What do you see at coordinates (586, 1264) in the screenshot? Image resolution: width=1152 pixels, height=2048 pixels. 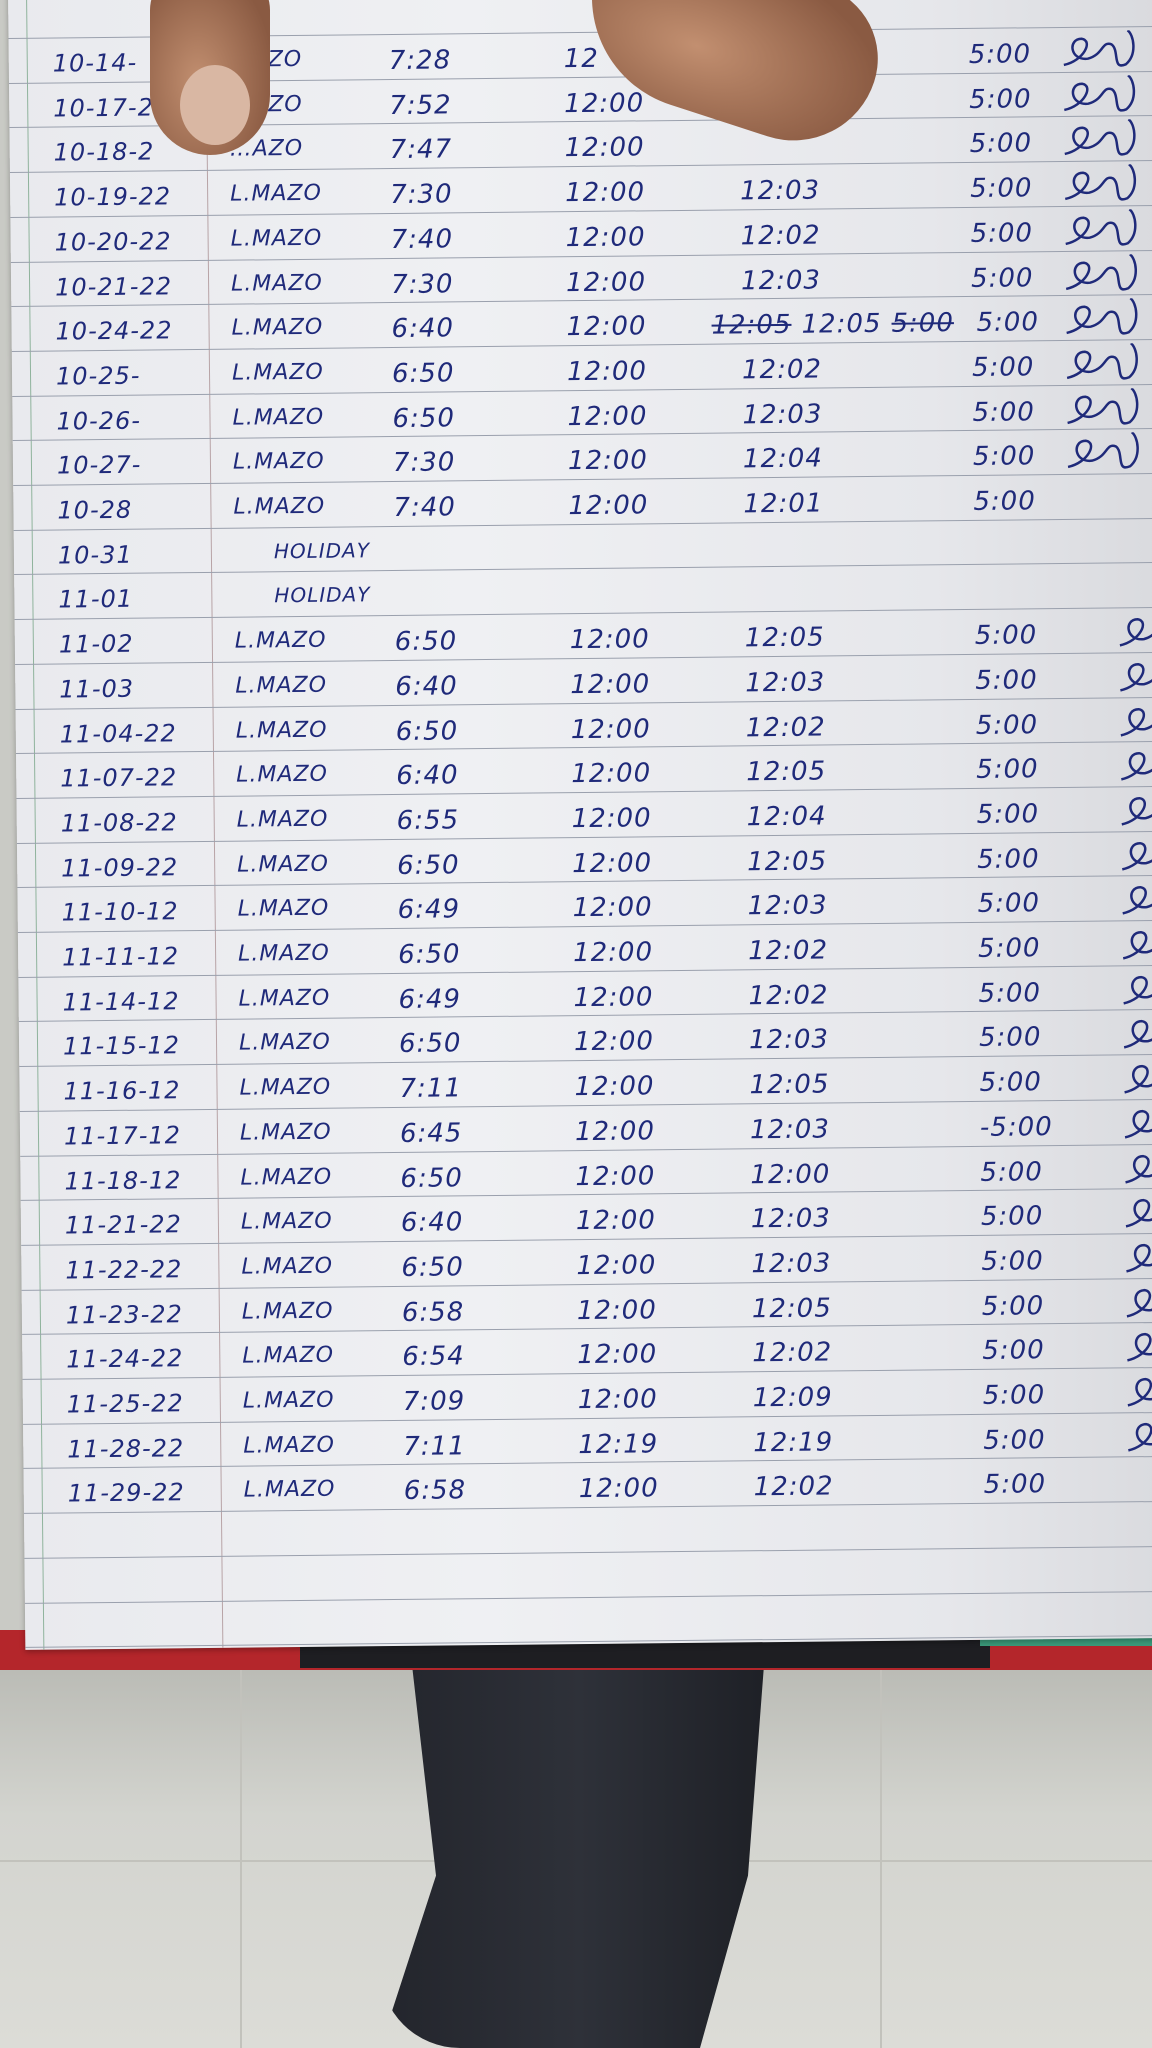 I see `table-row: 11-22-22 L.MAZO 6:50 12:00 12:03 5:00` at bounding box center [586, 1264].